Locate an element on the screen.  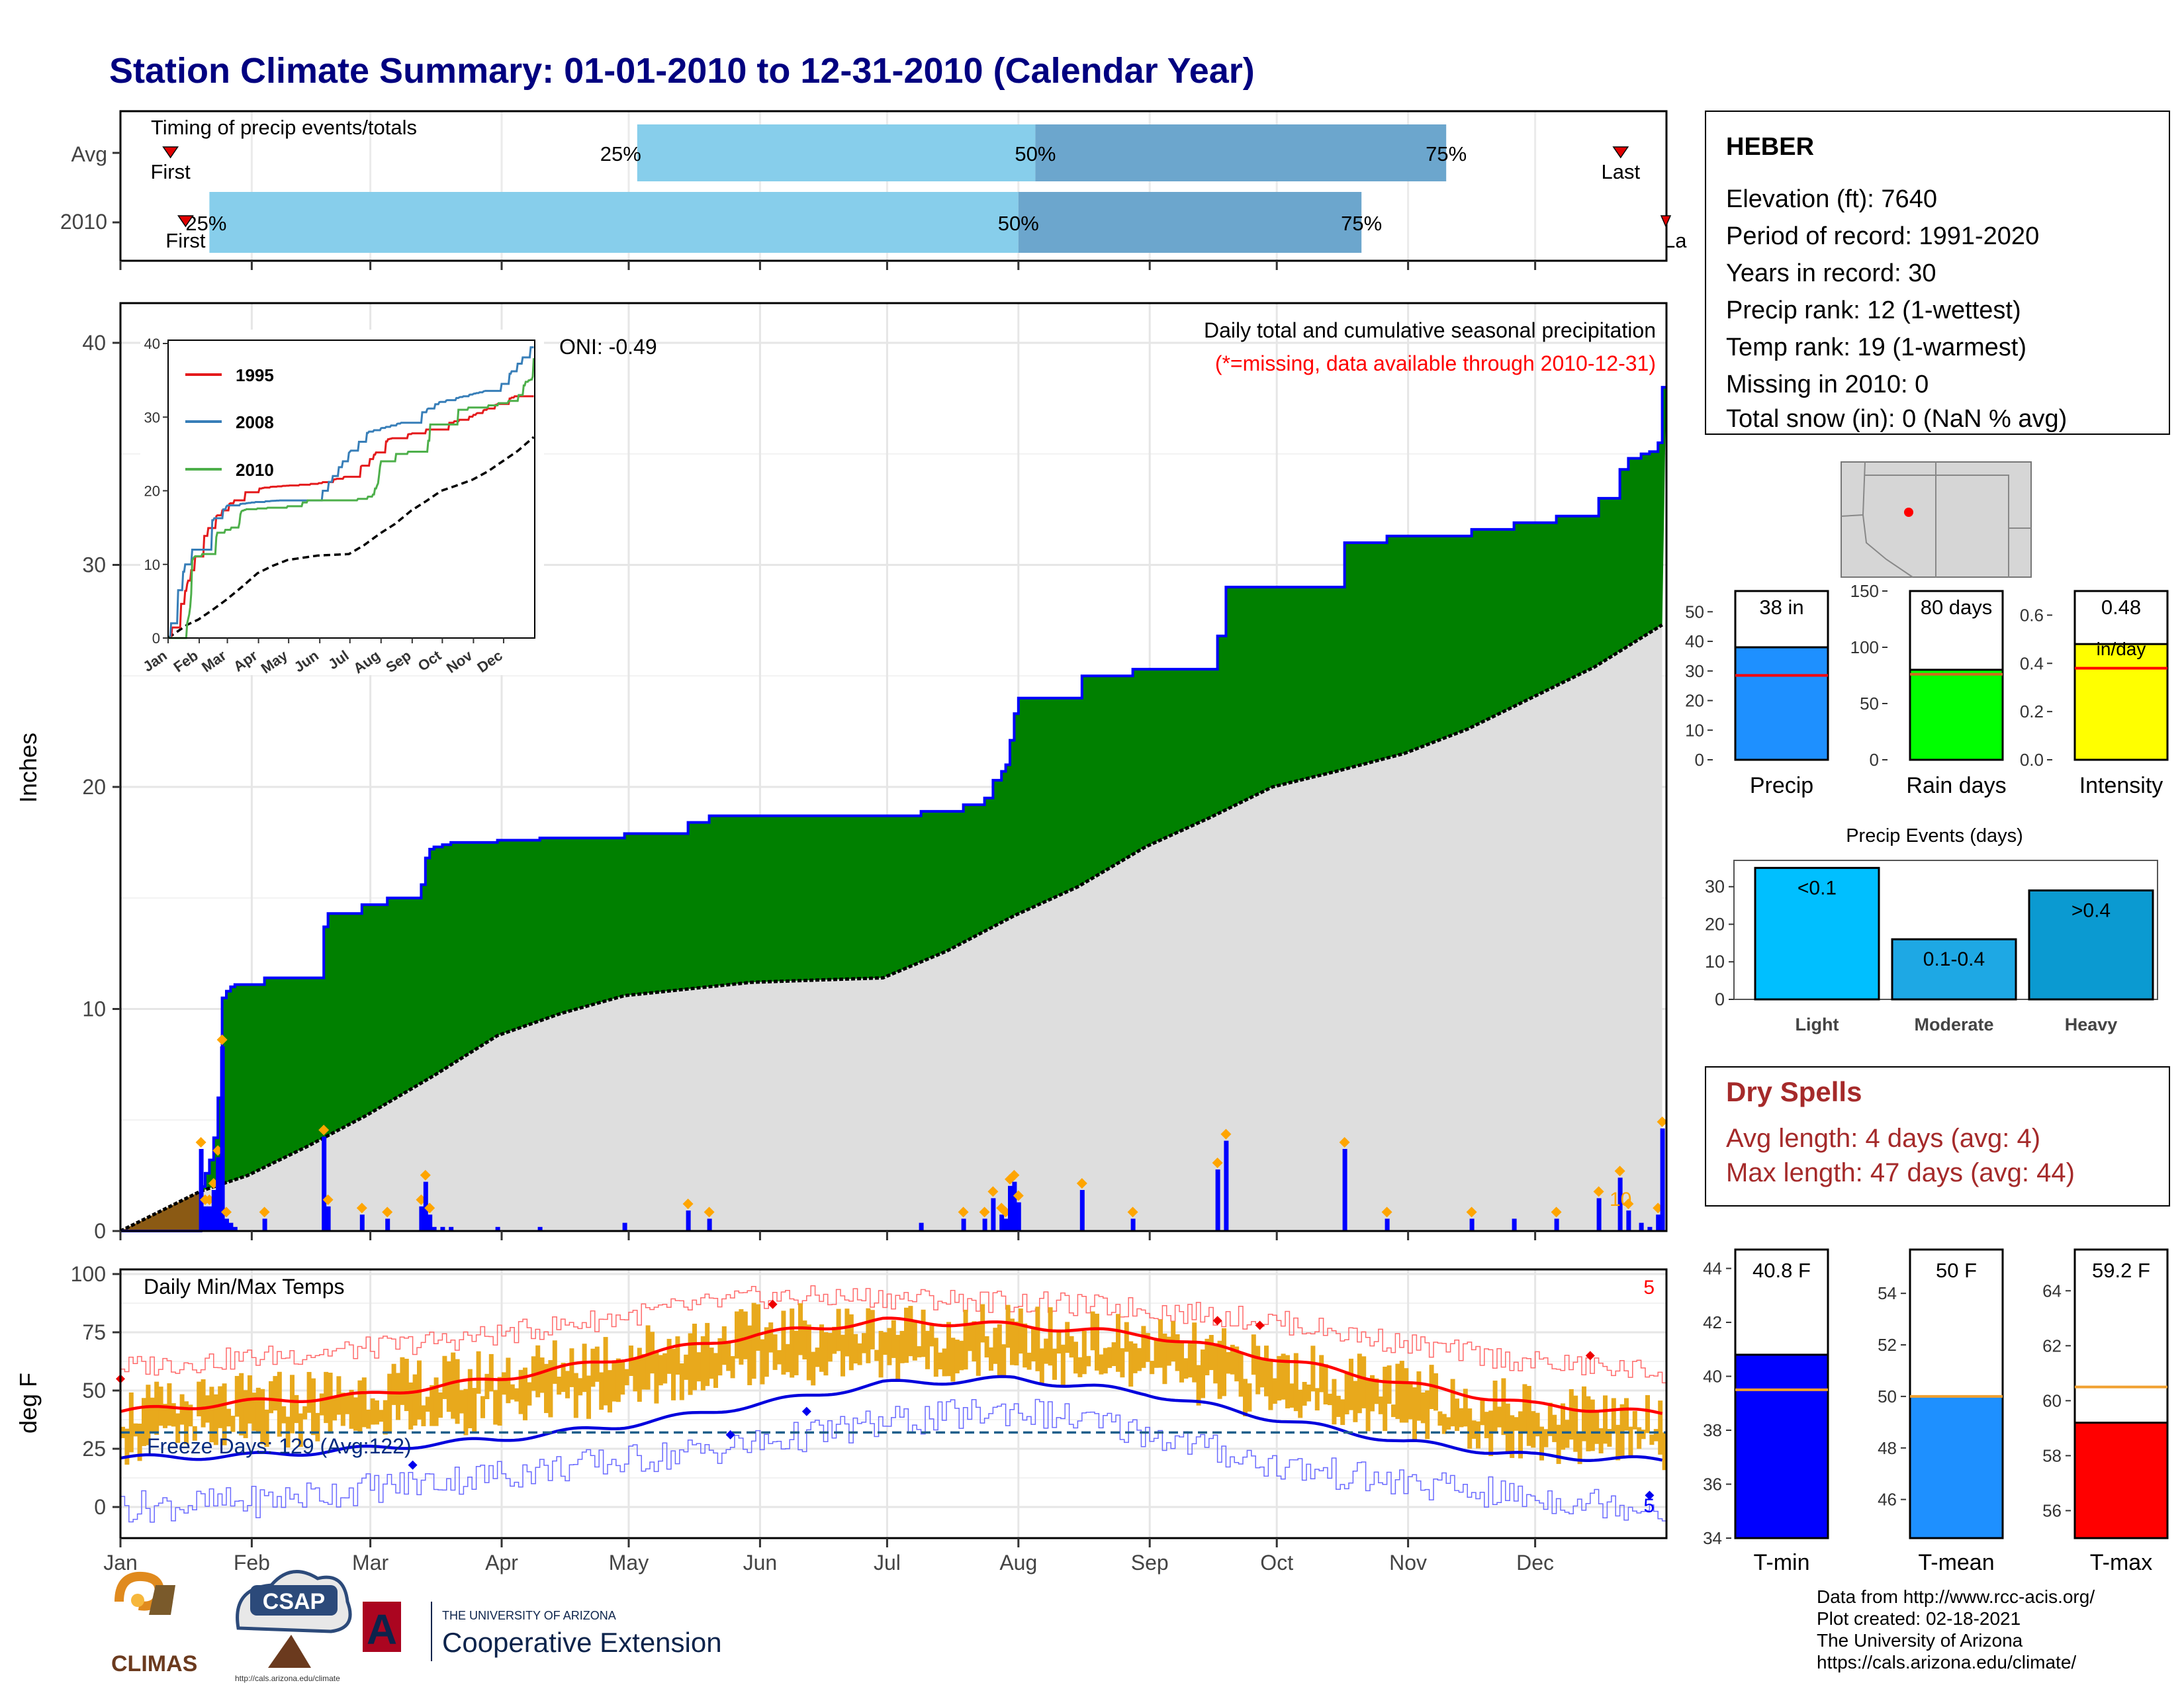
inset-background is located at coordinates (342, 503).